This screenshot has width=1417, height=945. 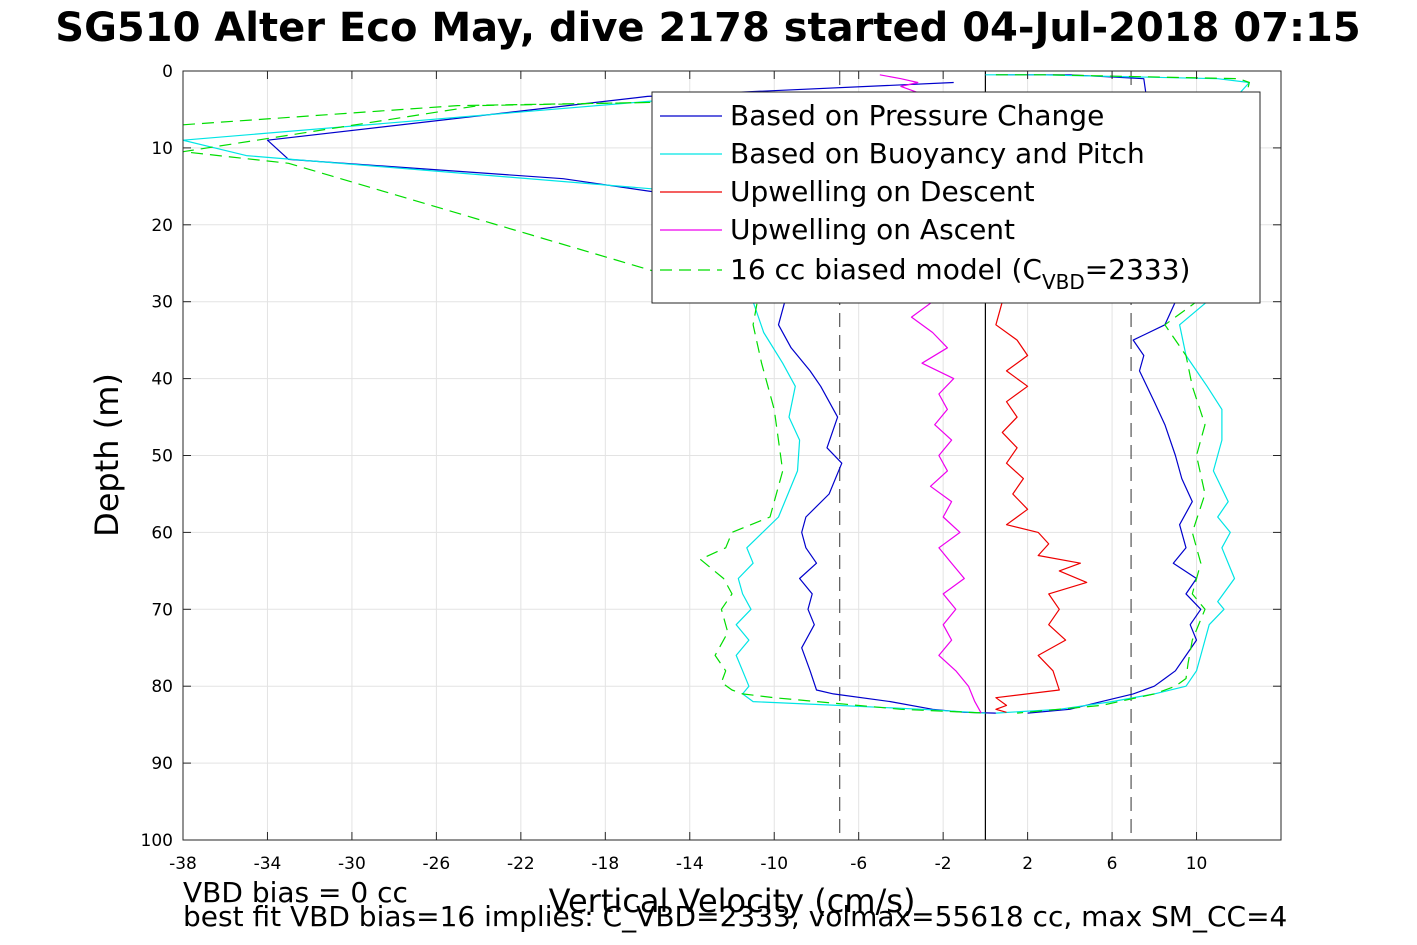 I want to click on x-tick-label: 6, so click(x=1112, y=864).